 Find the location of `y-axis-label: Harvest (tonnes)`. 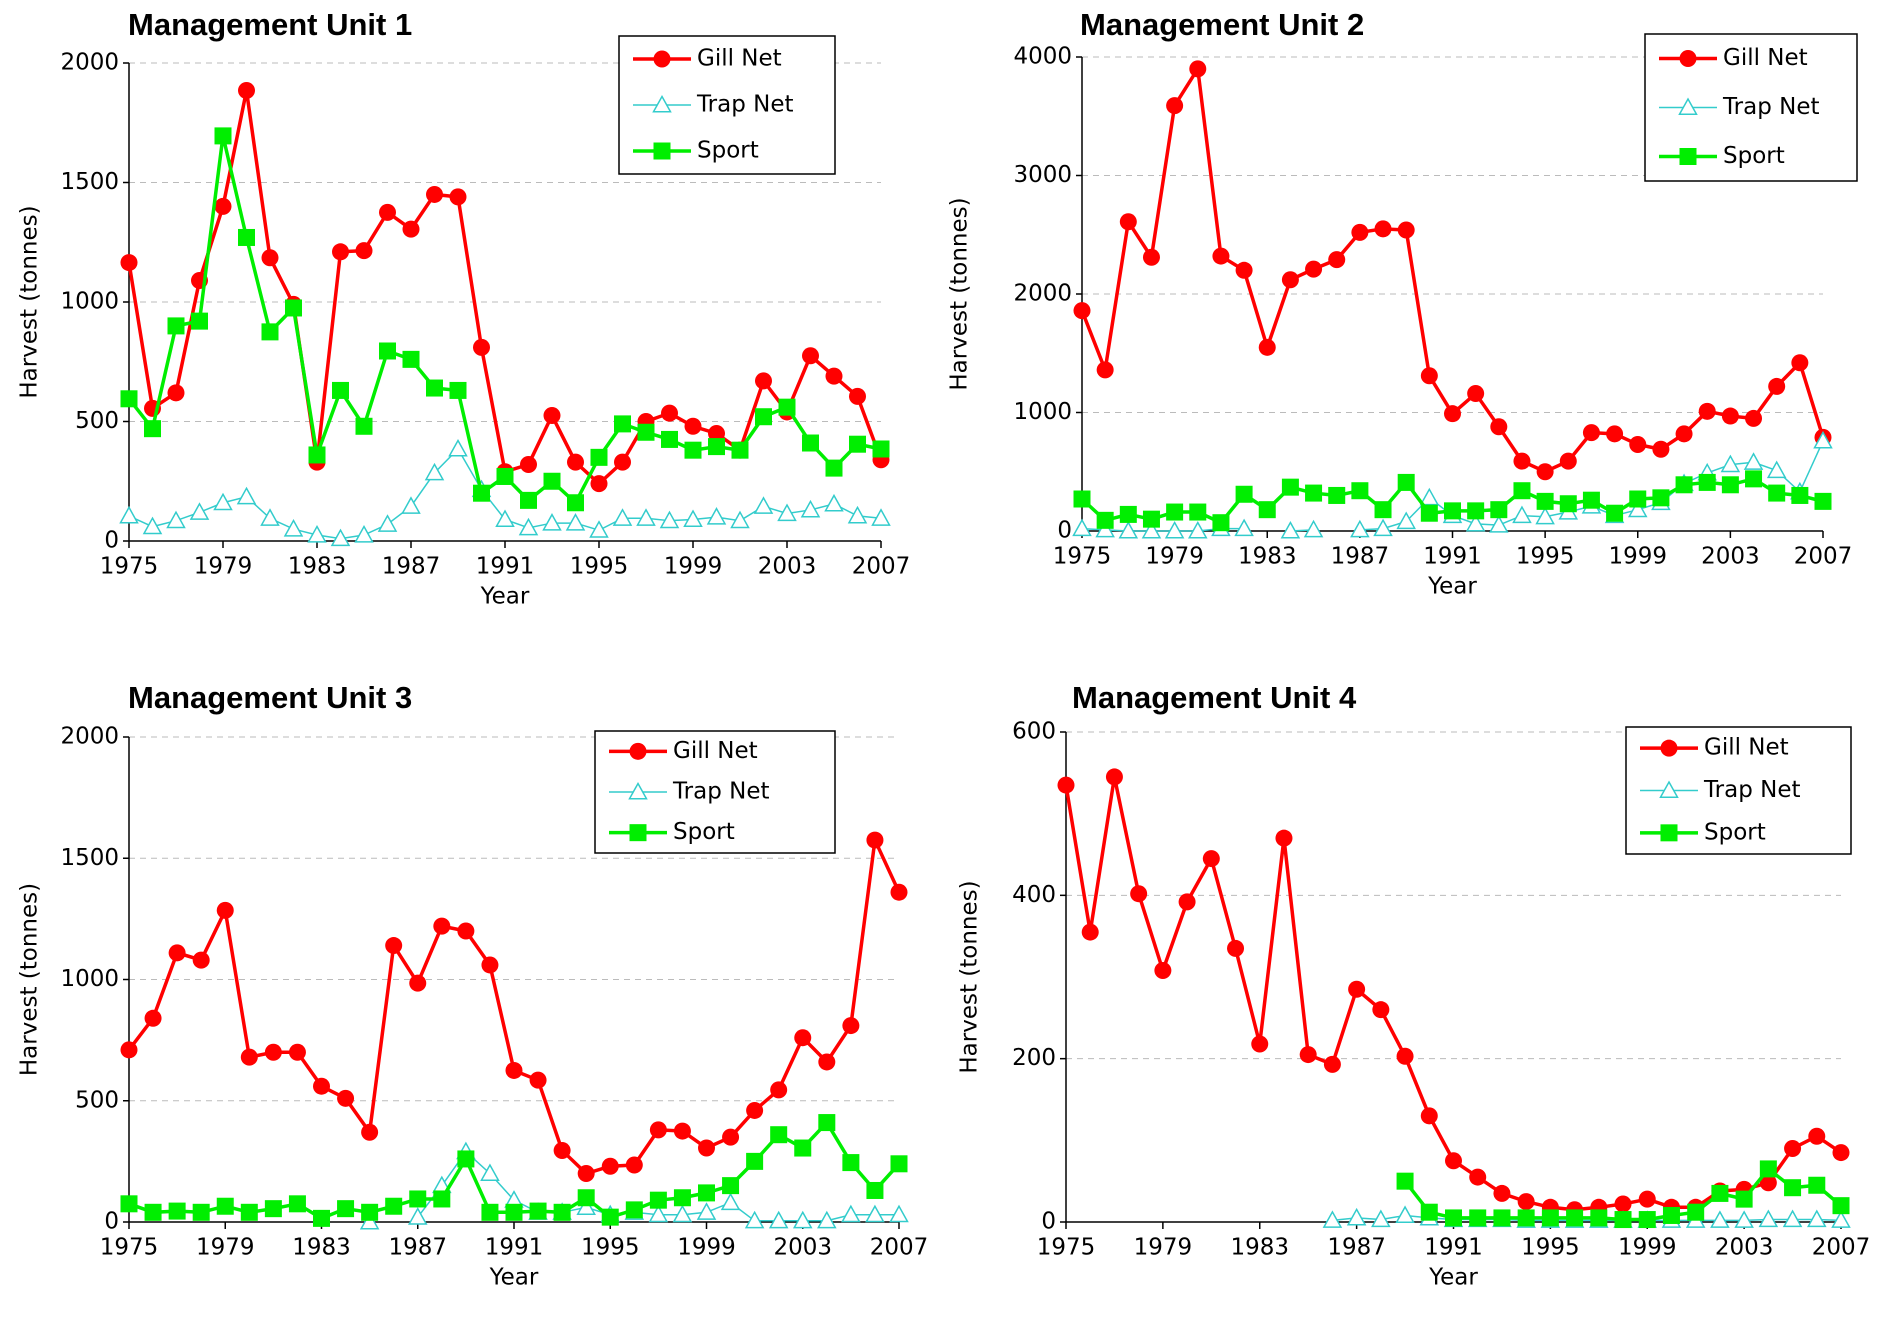

y-axis-label: Harvest (tonnes) is located at coordinates (30, 301).